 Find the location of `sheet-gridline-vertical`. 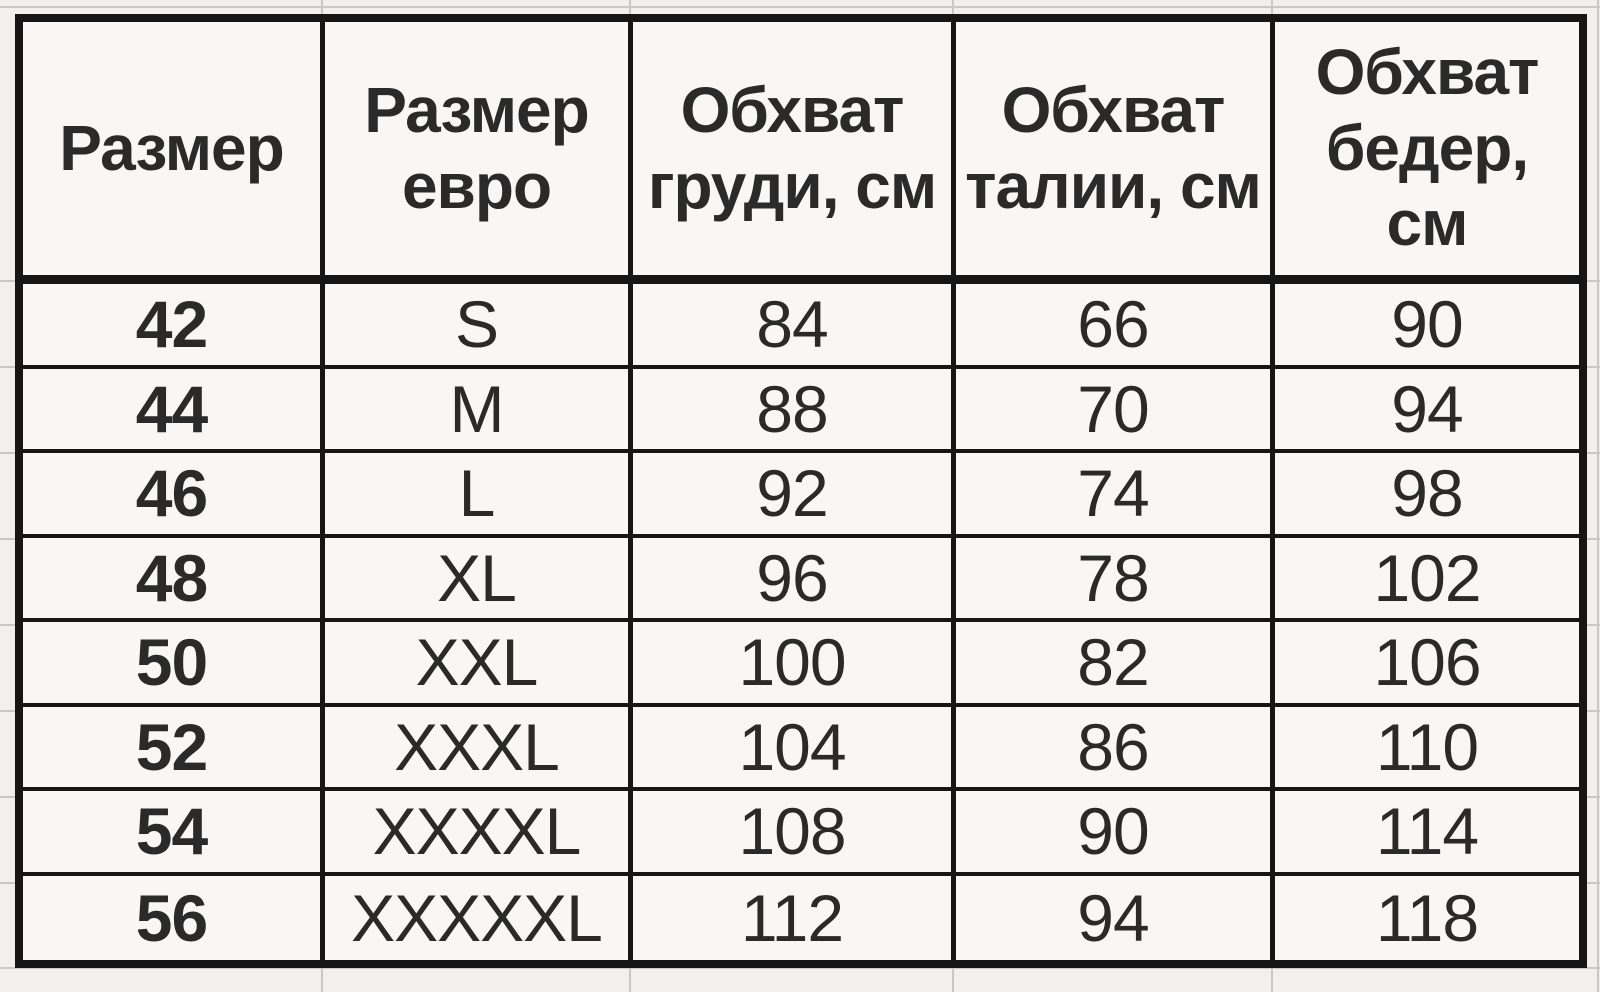

sheet-gridline-vertical is located at coordinates (1598, 496).